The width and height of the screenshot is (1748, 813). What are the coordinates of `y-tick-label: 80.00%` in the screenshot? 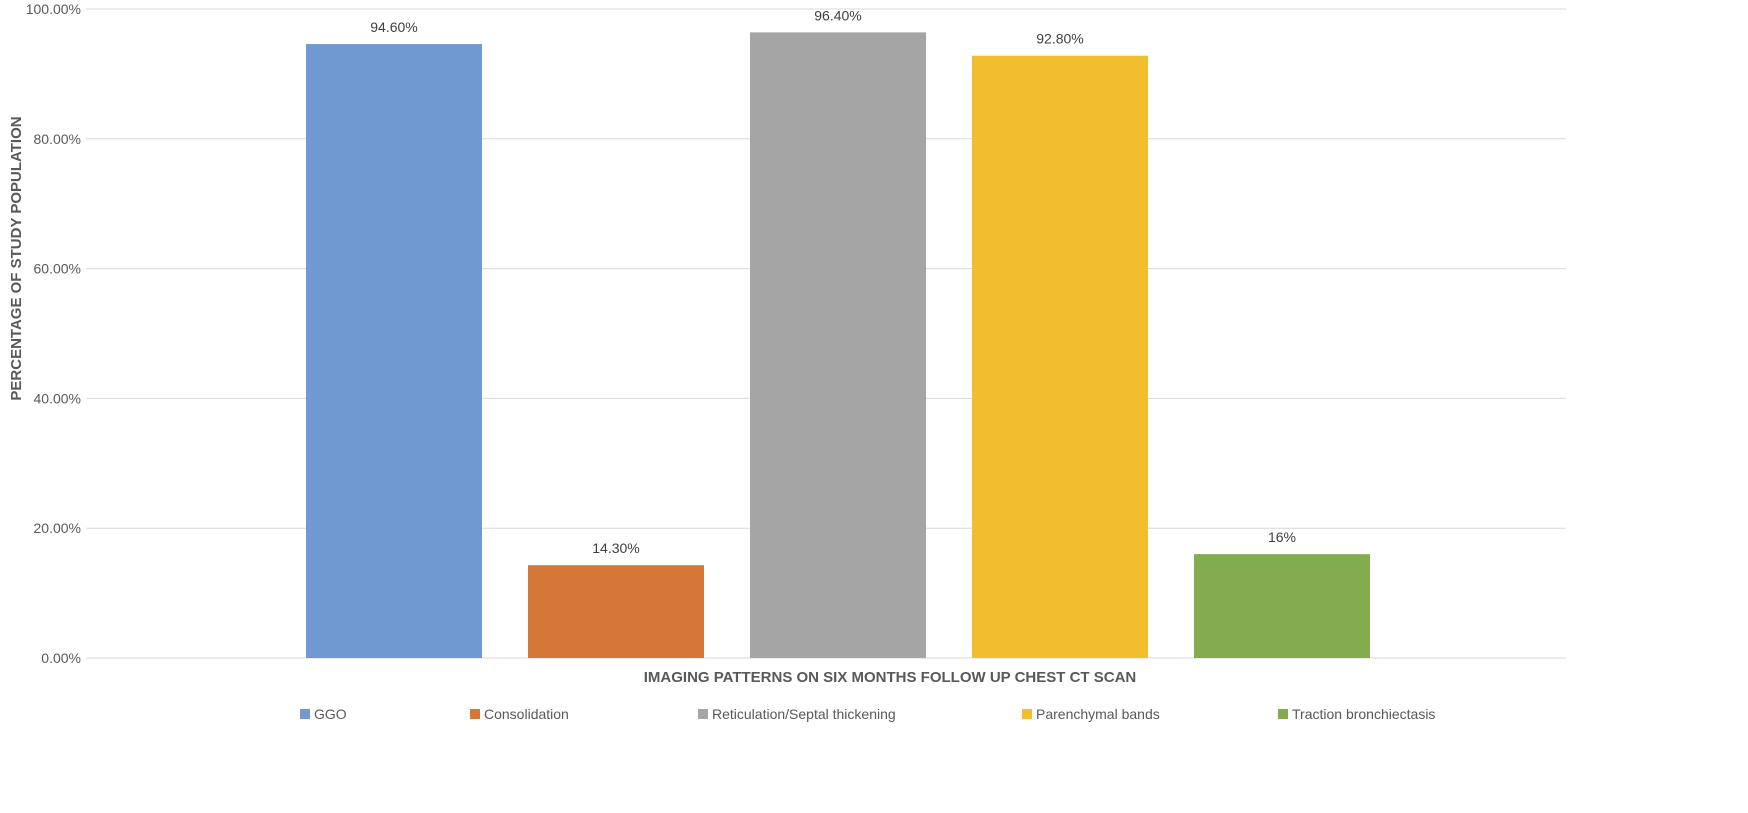 It's located at (57, 139).